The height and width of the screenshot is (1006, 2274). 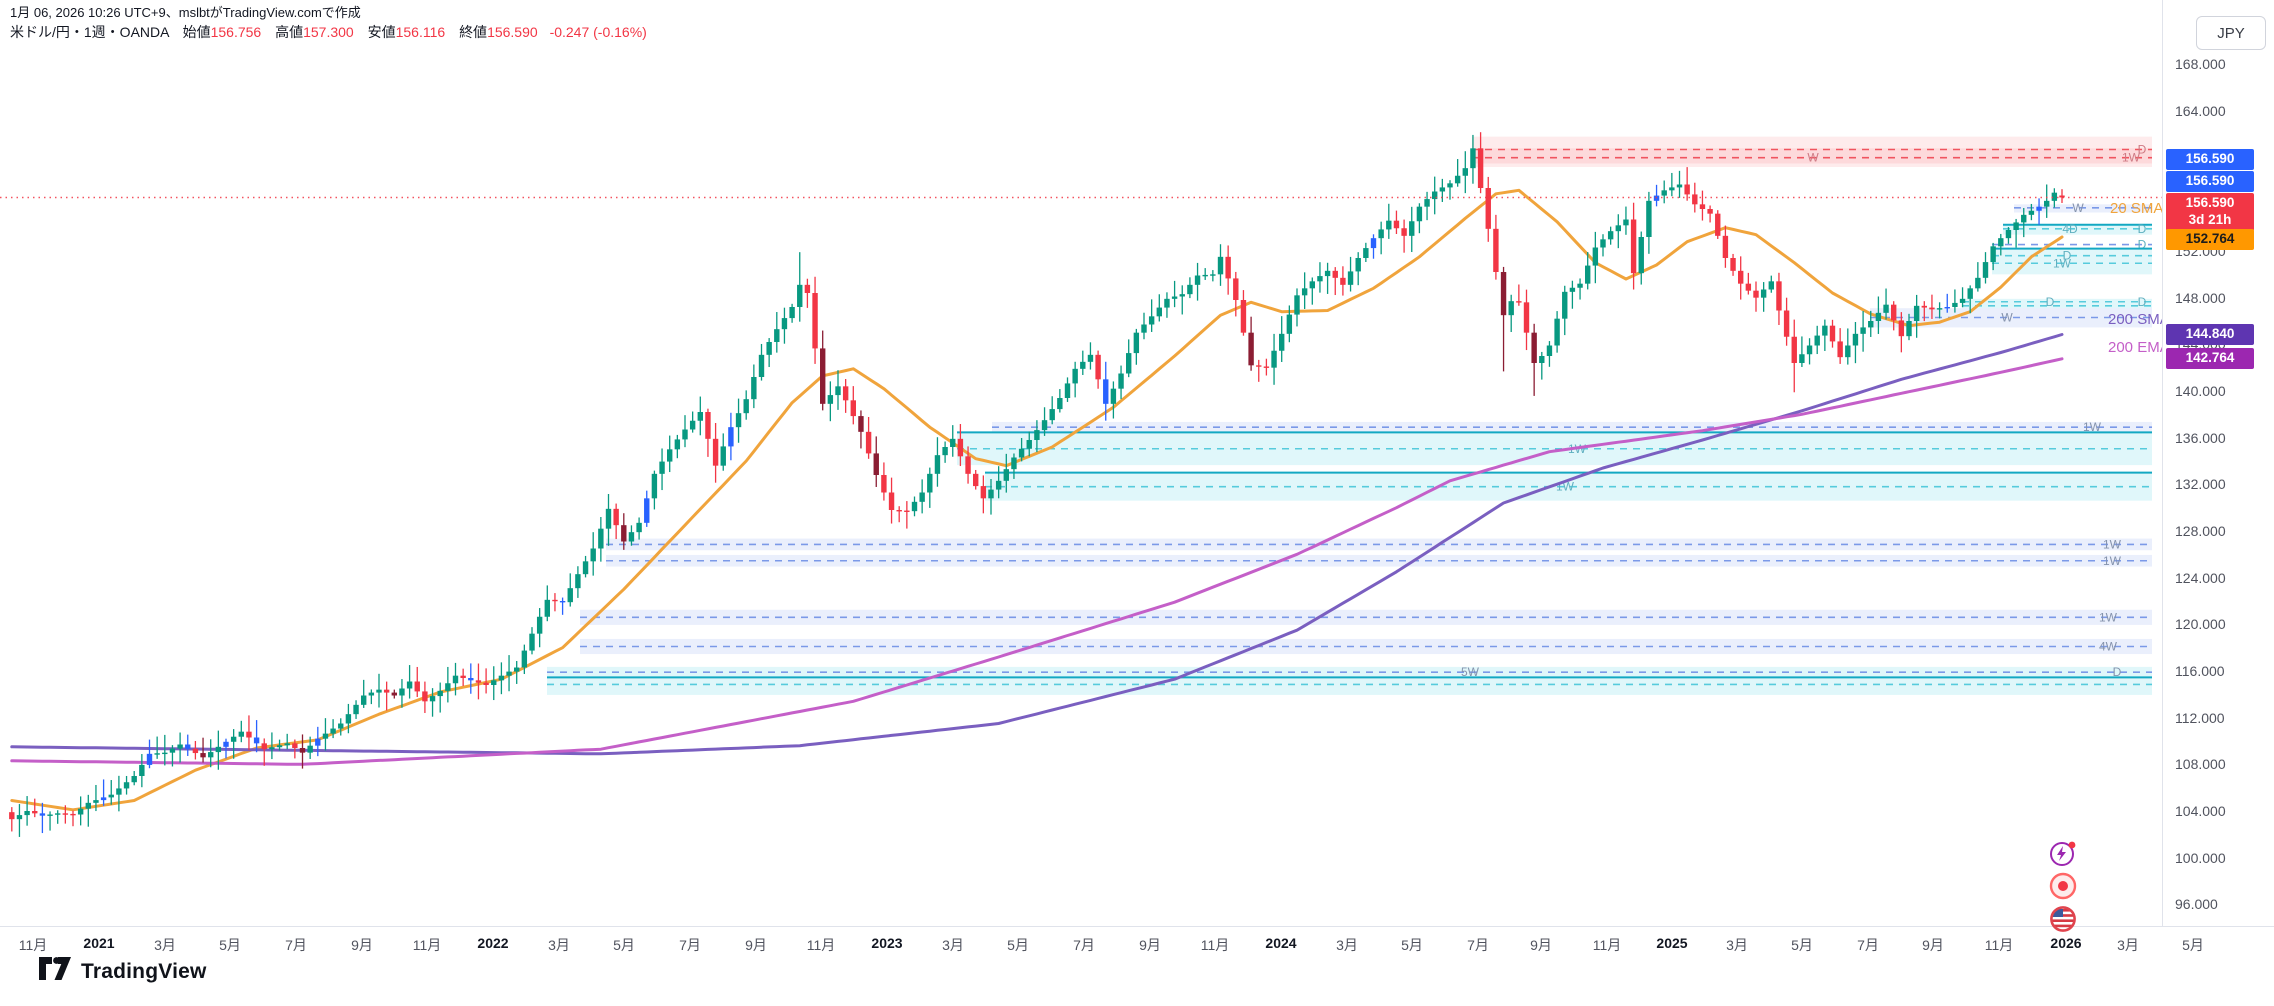 What do you see at coordinates (1737, 945) in the screenshot?
I see `time-tick-label: 3月` at bounding box center [1737, 945].